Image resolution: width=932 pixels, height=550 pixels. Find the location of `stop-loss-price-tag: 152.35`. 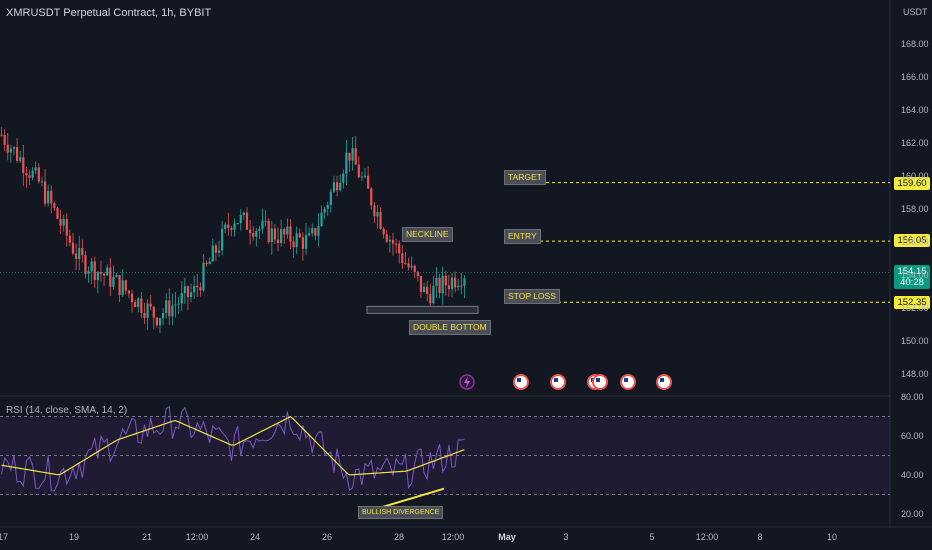

stop-loss-price-tag: 152.35 is located at coordinates (912, 302).